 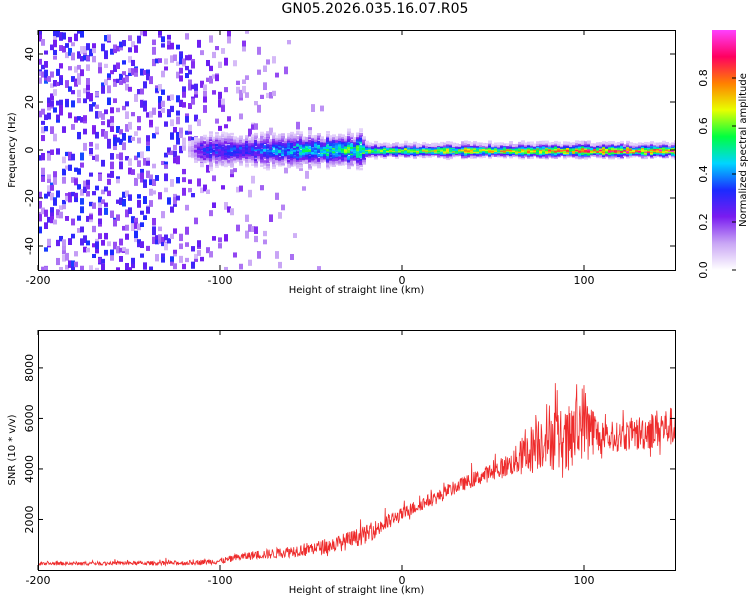 What do you see at coordinates (220, 580) in the screenshot?
I see `snr-x-tick-label: -100` at bounding box center [220, 580].